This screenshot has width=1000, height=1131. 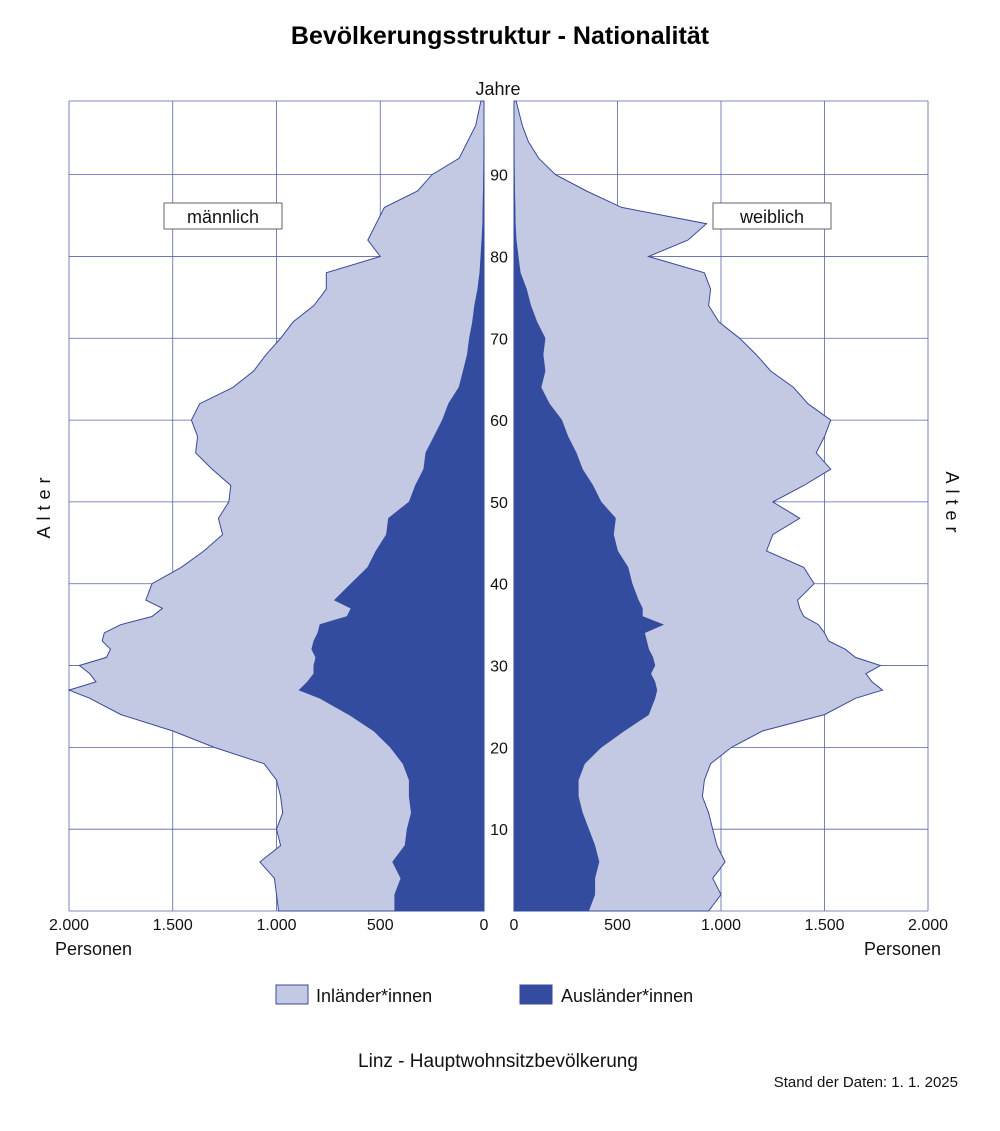 What do you see at coordinates (497, 89) in the screenshot?
I see `center-axis-label: Jahre` at bounding box center [497, 89].